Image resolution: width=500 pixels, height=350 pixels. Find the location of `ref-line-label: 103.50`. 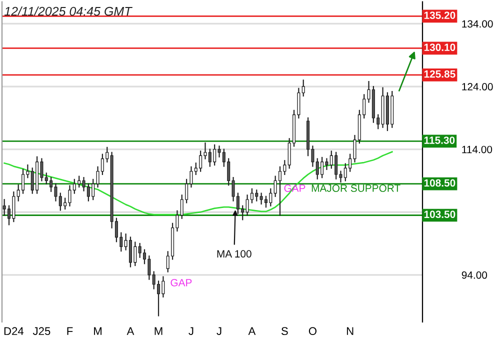

ref-line-label: 103.50 is located at coordinates (440, 214).